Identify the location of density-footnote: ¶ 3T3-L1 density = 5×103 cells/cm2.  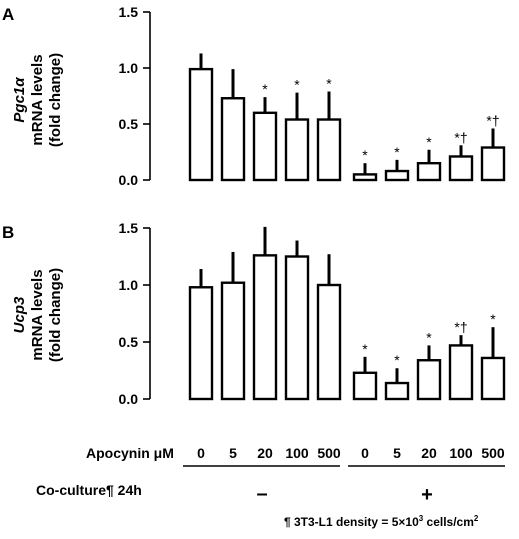
(381, 521).